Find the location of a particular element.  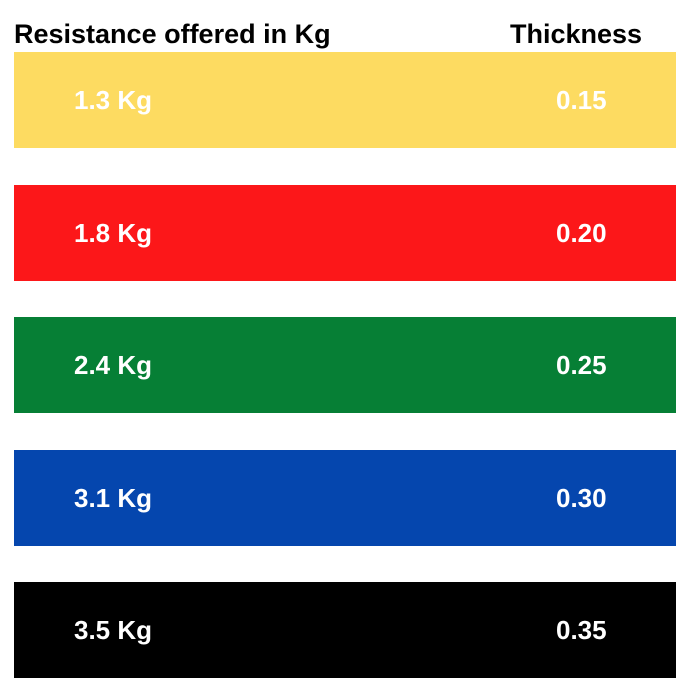

resistance-value: 1.3 Kg is located at coordinates (113, 100).